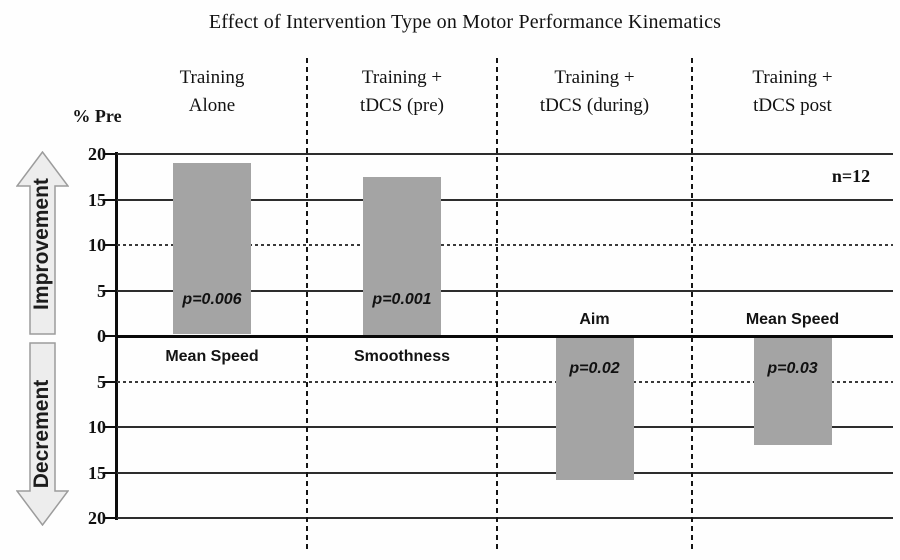  What do you see at coordinates (594, 91) in the screenshot?
I see `column-header-3: Training + tDCS (during)` at bounding box center [594, 91].